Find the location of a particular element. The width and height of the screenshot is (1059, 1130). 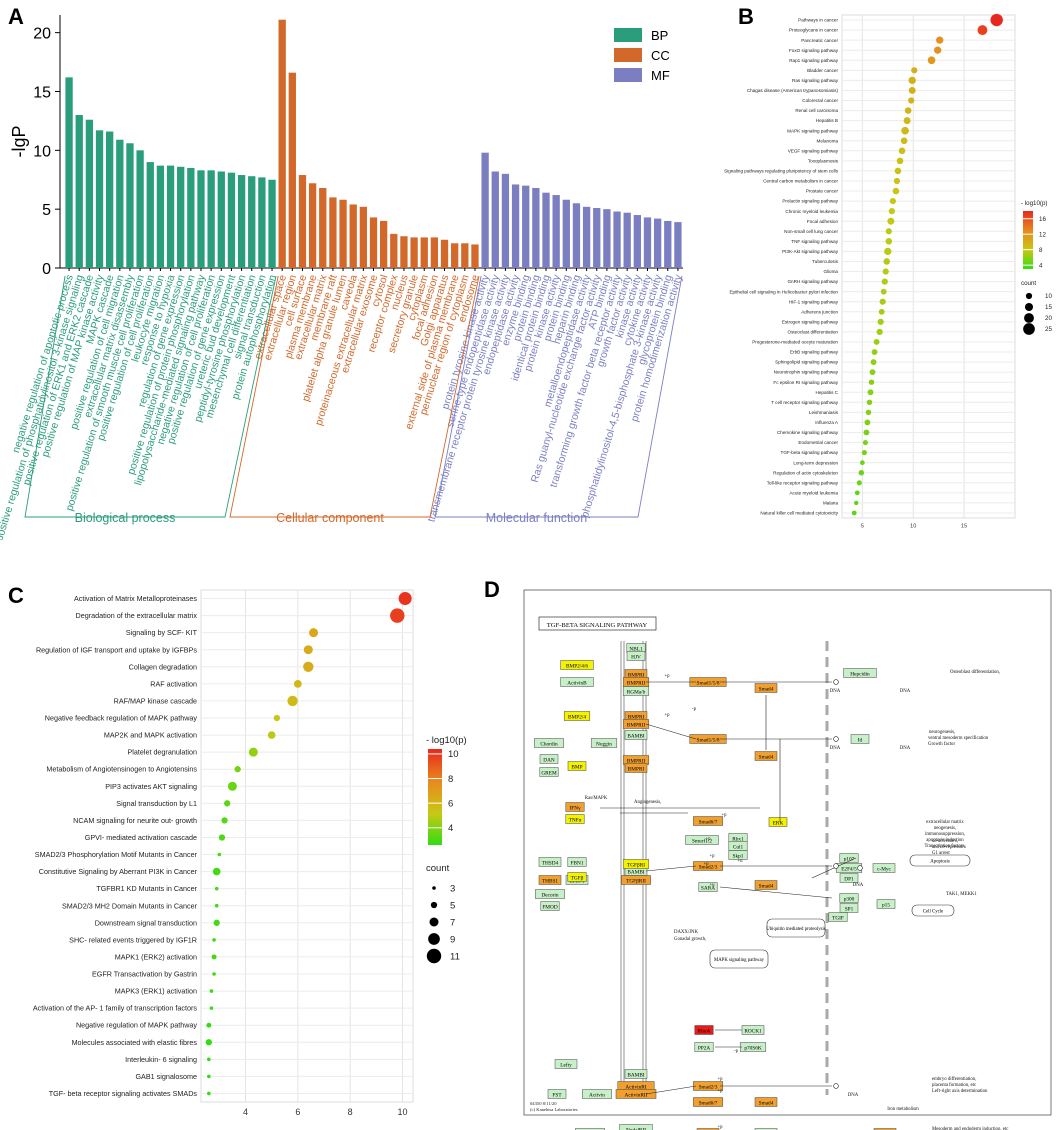

x-tick-label: 8 is located at coordinates (350, 1112).